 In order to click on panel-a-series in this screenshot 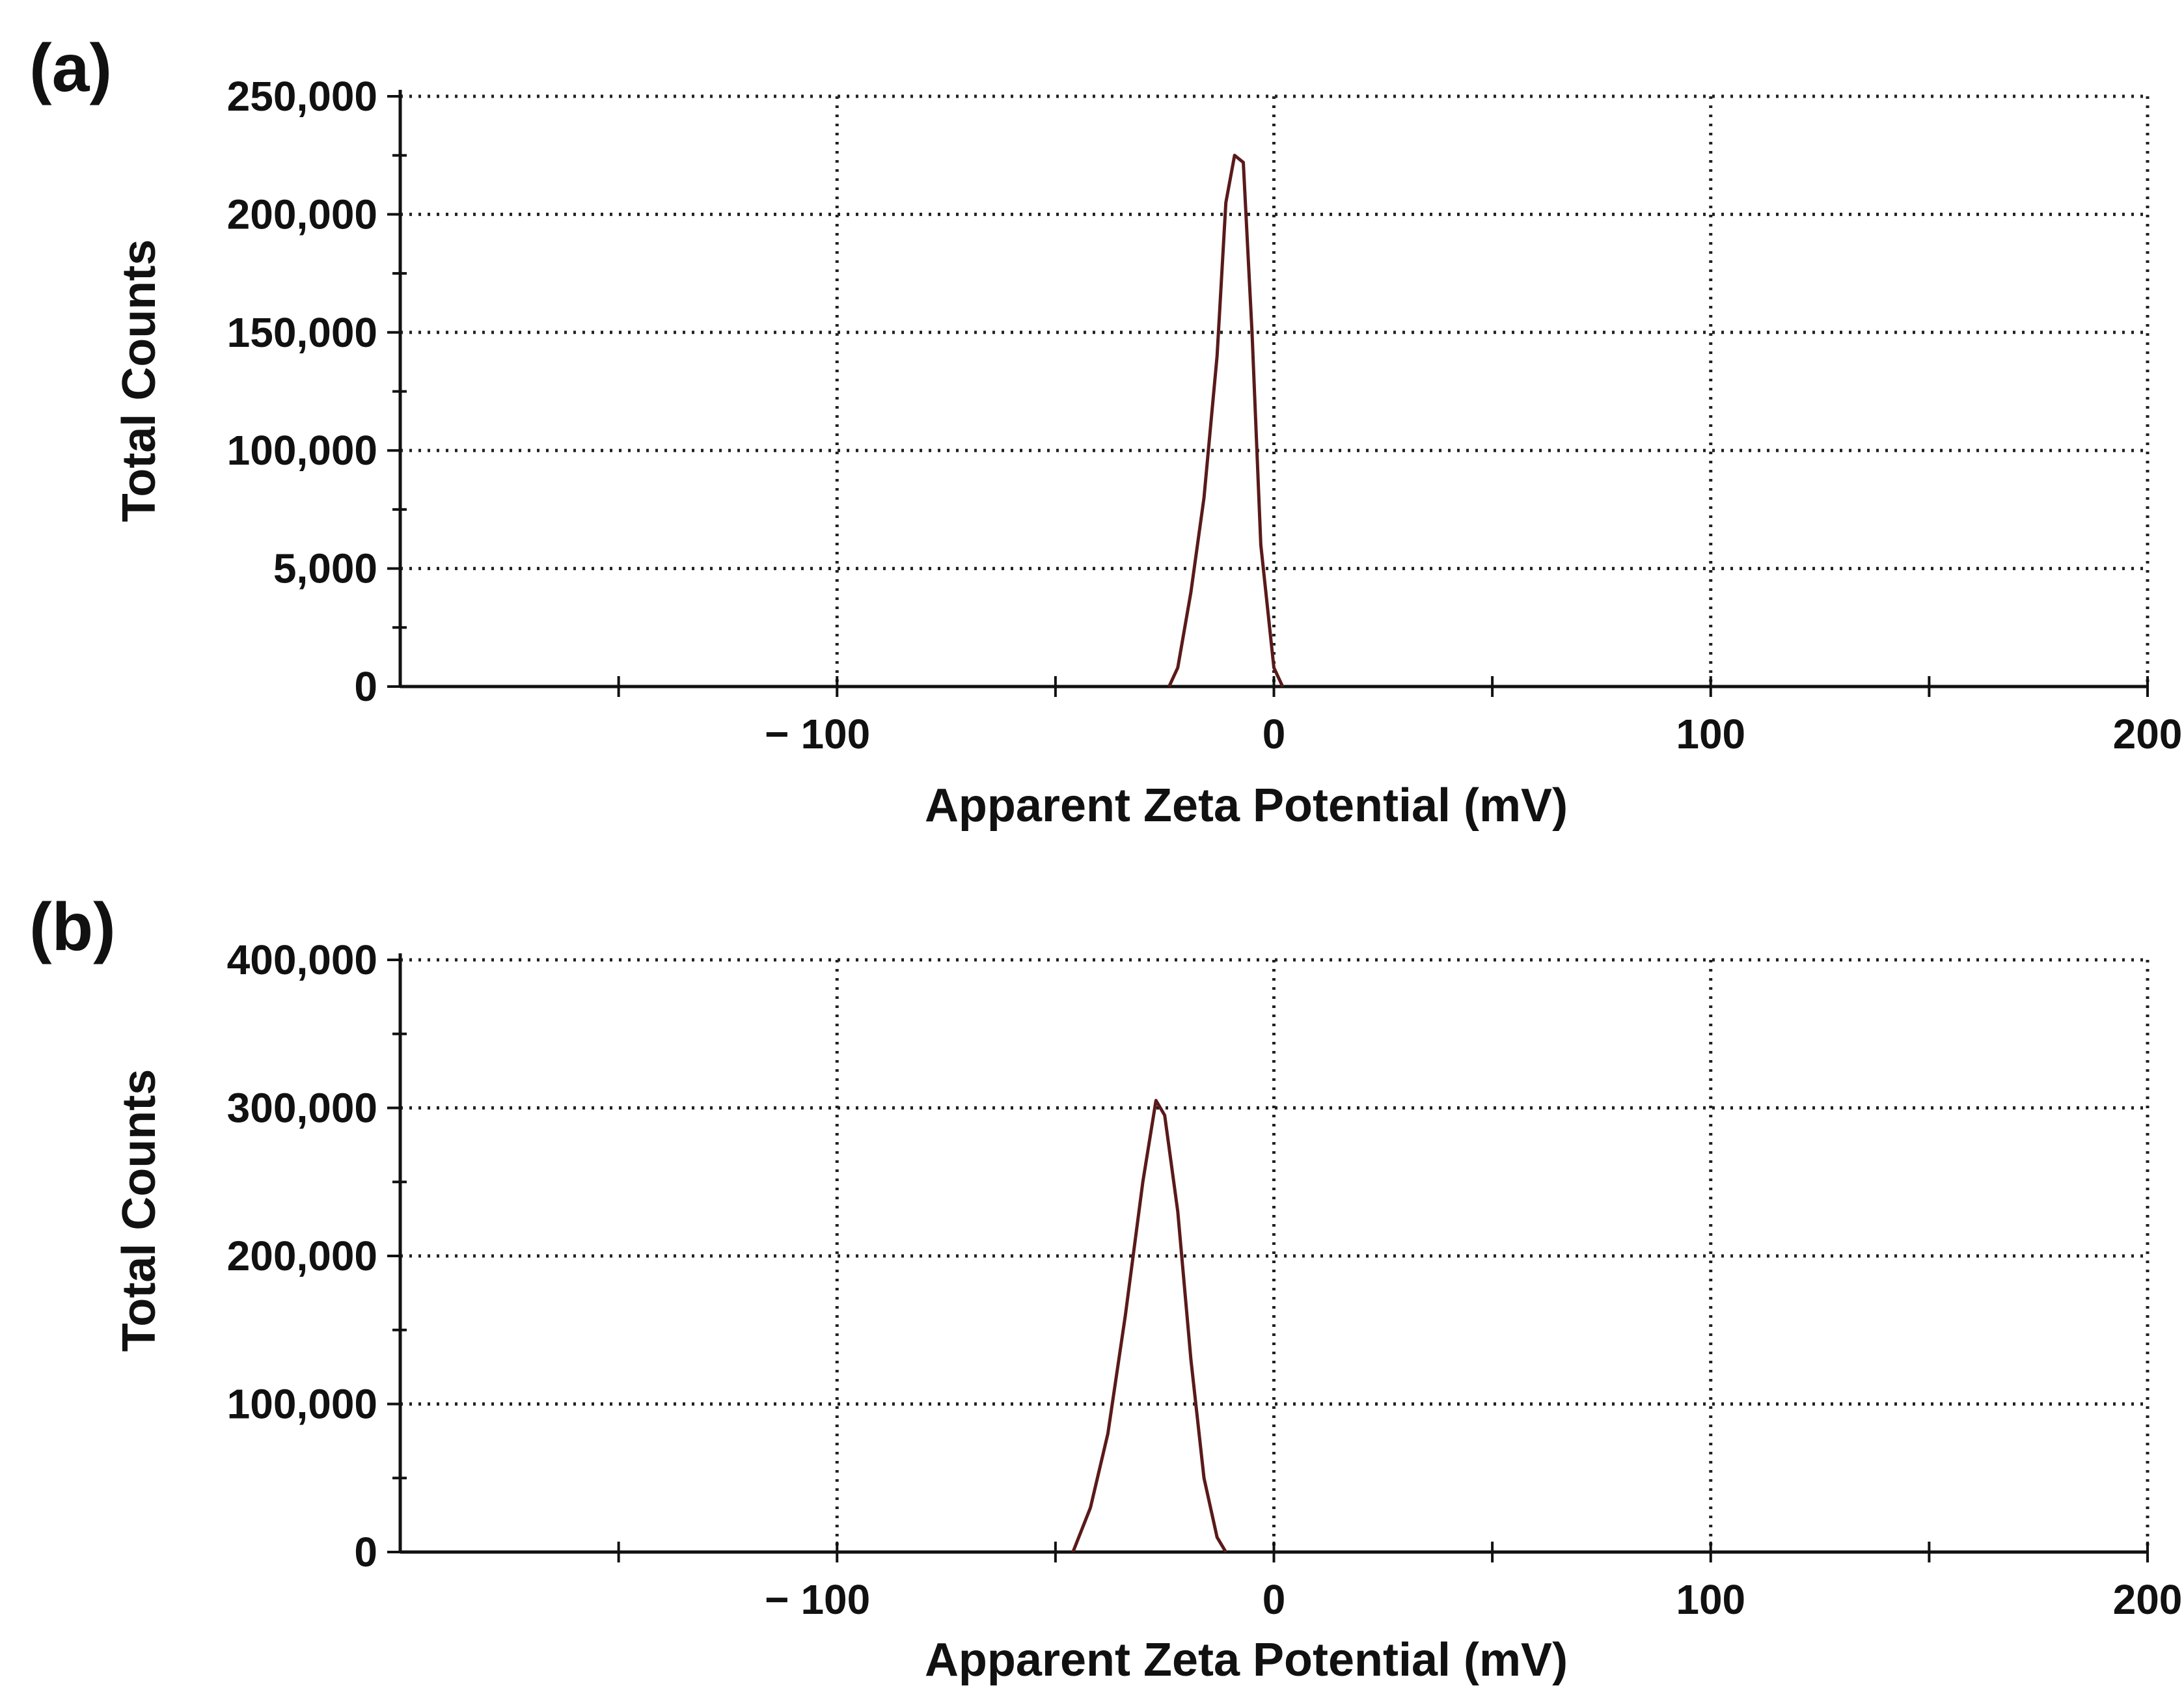, I will do `click(1226, 421)`.